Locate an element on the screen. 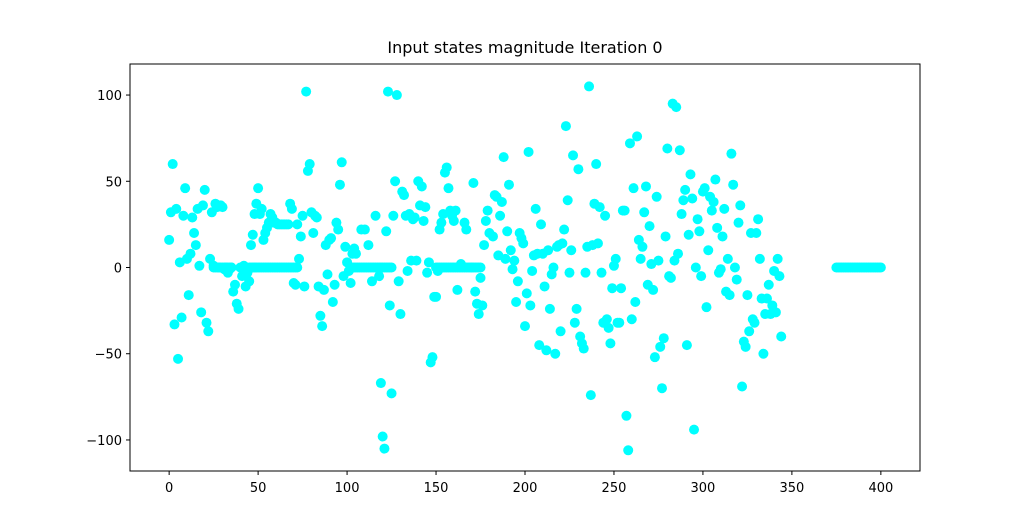  x-tick-label: 350 is located at coordinates (791, 488).